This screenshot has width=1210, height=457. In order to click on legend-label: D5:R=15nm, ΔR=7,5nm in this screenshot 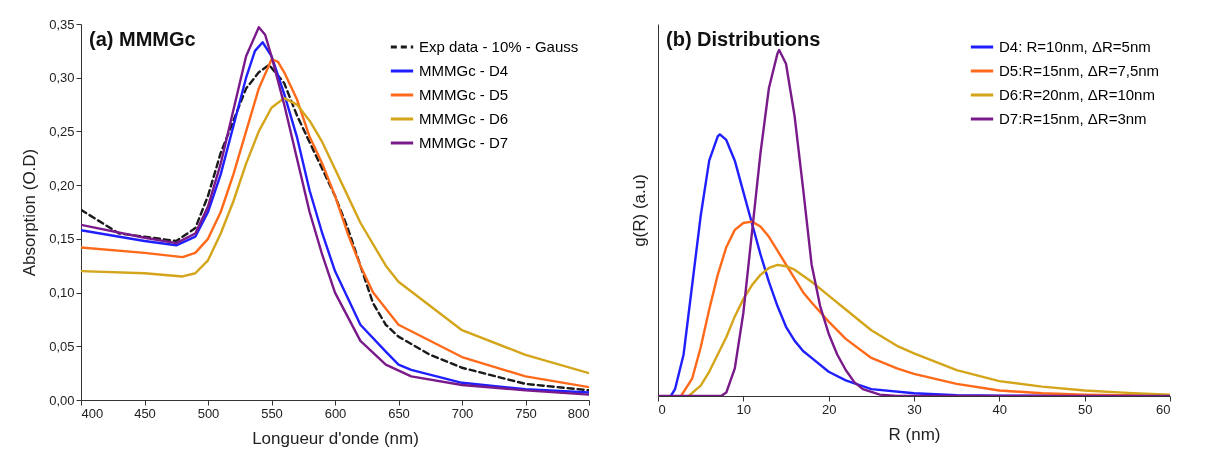, I will do `click(1079, 70)`.